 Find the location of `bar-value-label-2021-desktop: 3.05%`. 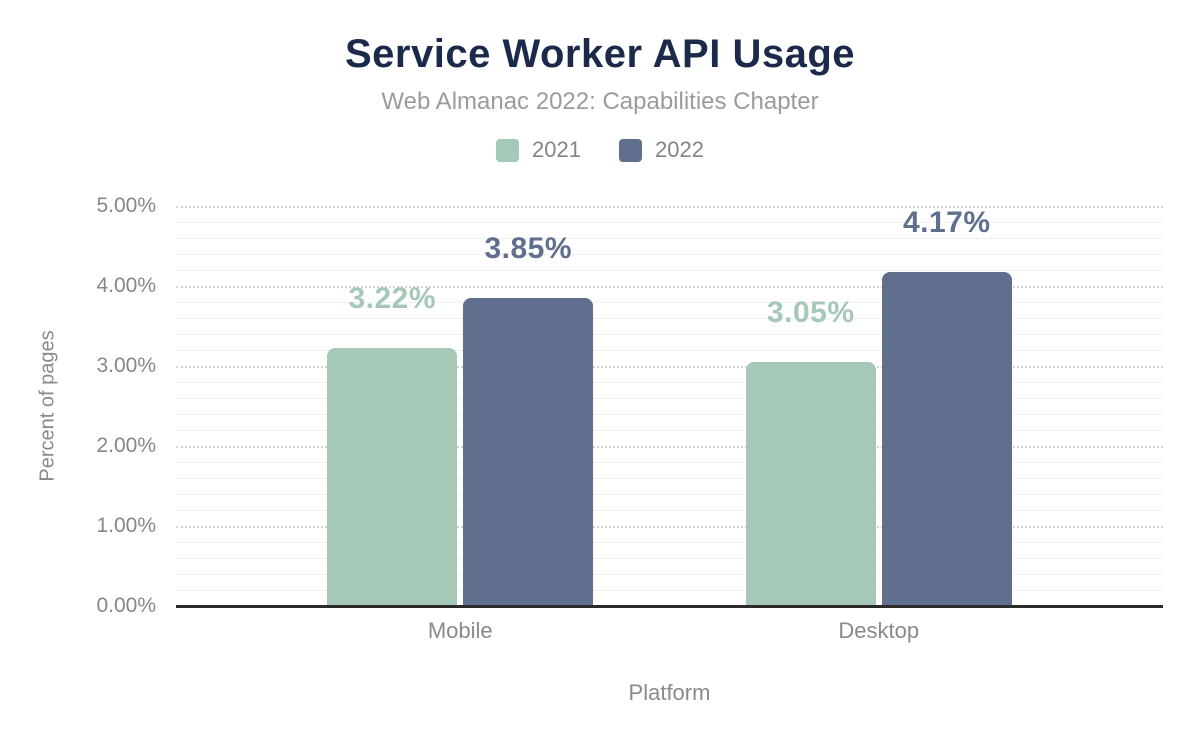

bar-value-label-2021-desktop: 3.05% is located at coordinates (810, 312).